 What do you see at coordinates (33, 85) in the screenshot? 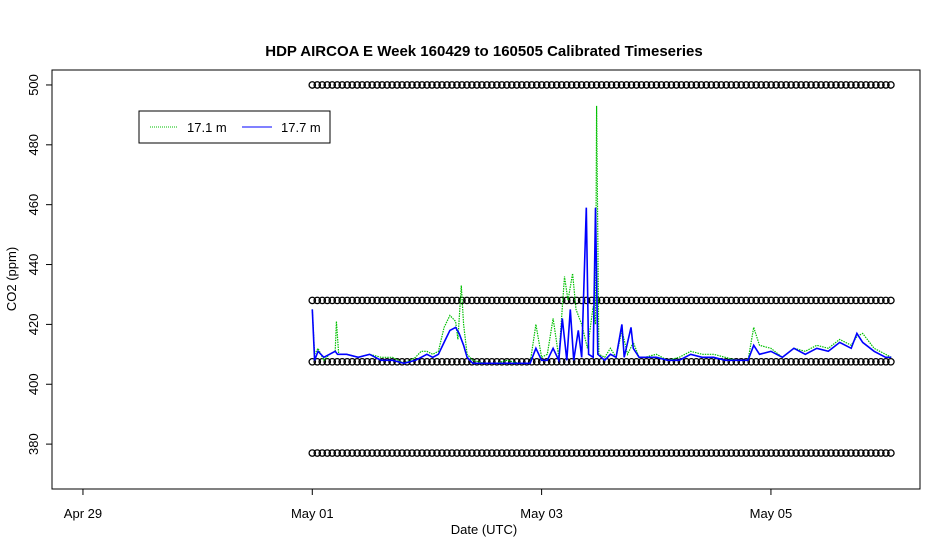
I see `y-tick-label: 500` at bounding box center [33, 85].